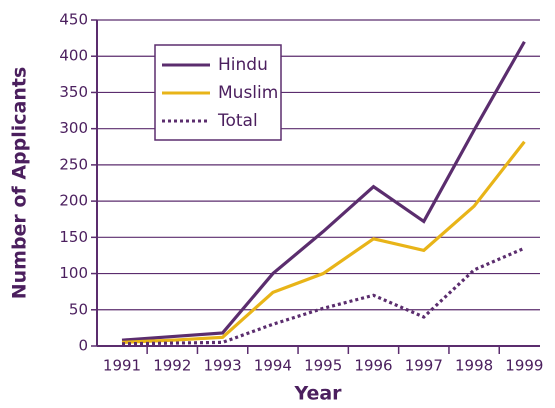  Describe the element at coordinates (73, 20) in the screenshot. I see `y-tick-label: 450` at that location.